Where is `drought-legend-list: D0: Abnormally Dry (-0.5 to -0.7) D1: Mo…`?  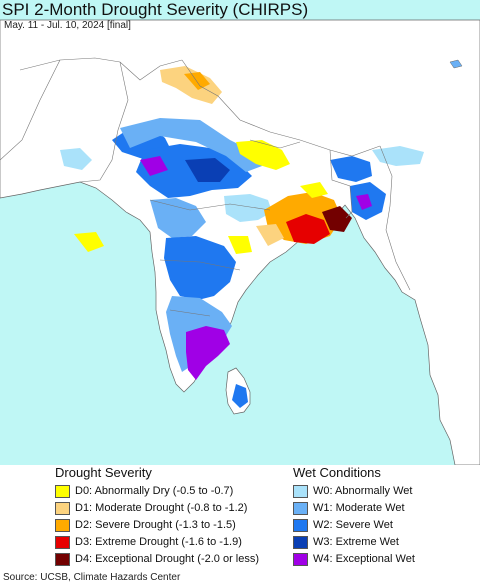 drought-legend-list: D0: Abnormally Dry (-0.5 to -0.7) D1: Mo… is located at coordinates (157, 525).